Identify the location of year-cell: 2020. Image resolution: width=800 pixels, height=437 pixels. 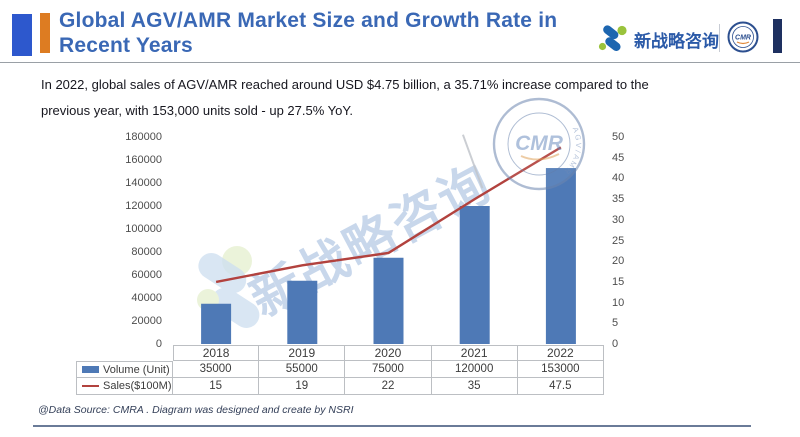
(388, 353).